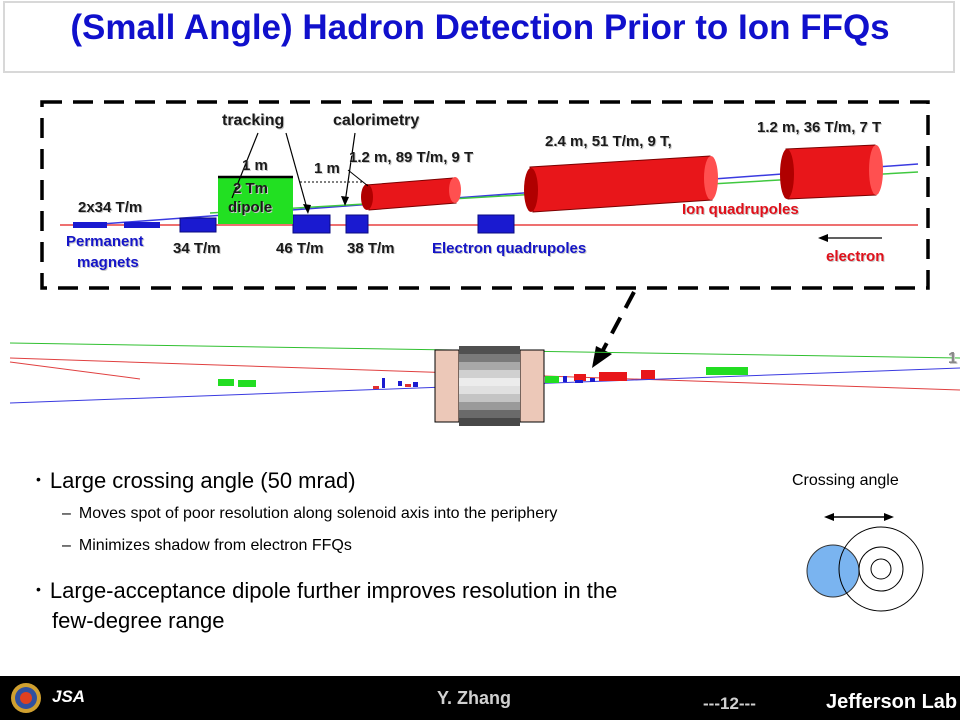 The height and width of the screenshot is (720, 960). Describe the element at coordinates (474, 698) in the screenshot. I see `footer-author: Y. Zhang` at that location.